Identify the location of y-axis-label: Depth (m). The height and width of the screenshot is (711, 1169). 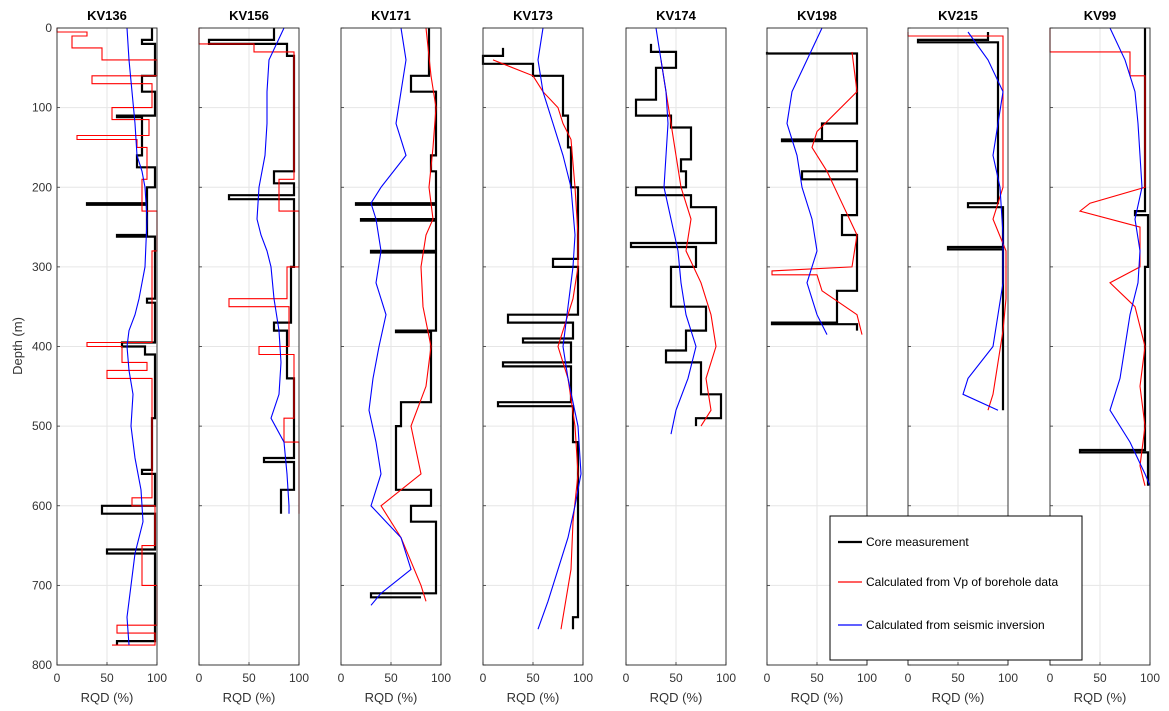
(17, 346).